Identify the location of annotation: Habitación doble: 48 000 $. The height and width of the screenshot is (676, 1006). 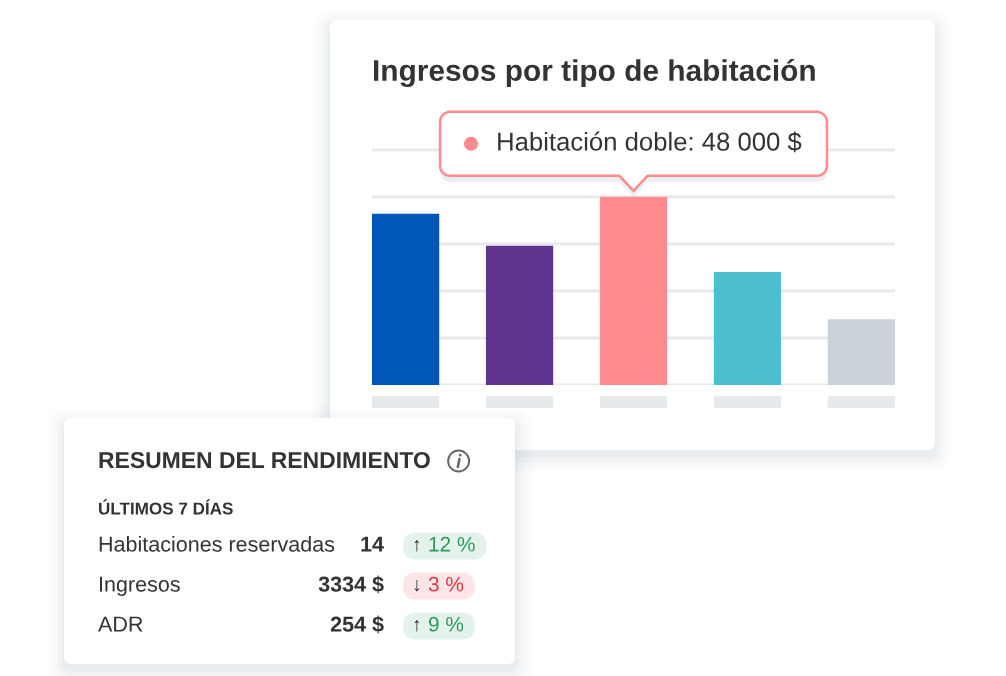
(650, 142).